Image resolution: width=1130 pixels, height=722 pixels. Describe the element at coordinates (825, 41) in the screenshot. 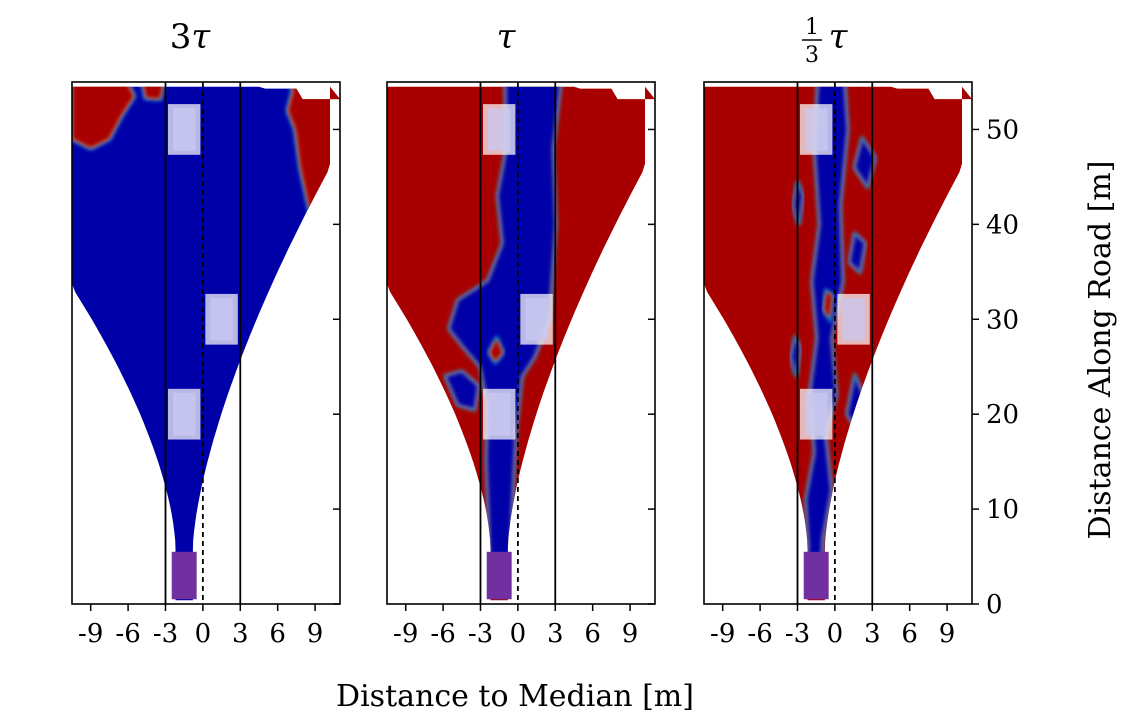

I see `panel-title: 1 3 τ` at that location.